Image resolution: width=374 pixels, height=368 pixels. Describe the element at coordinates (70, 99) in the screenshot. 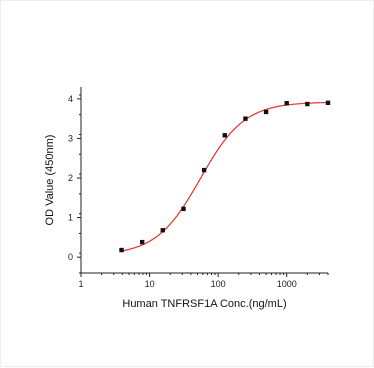

I see `y-tick-label: 4` at that location.